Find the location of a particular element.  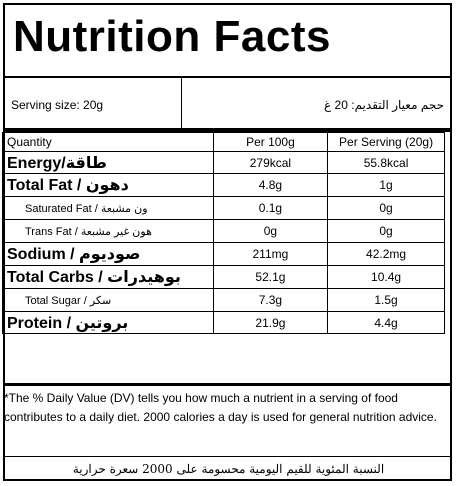

row-label: Saturated Fat / ون مشبعة is located at coordinates (108, 208).